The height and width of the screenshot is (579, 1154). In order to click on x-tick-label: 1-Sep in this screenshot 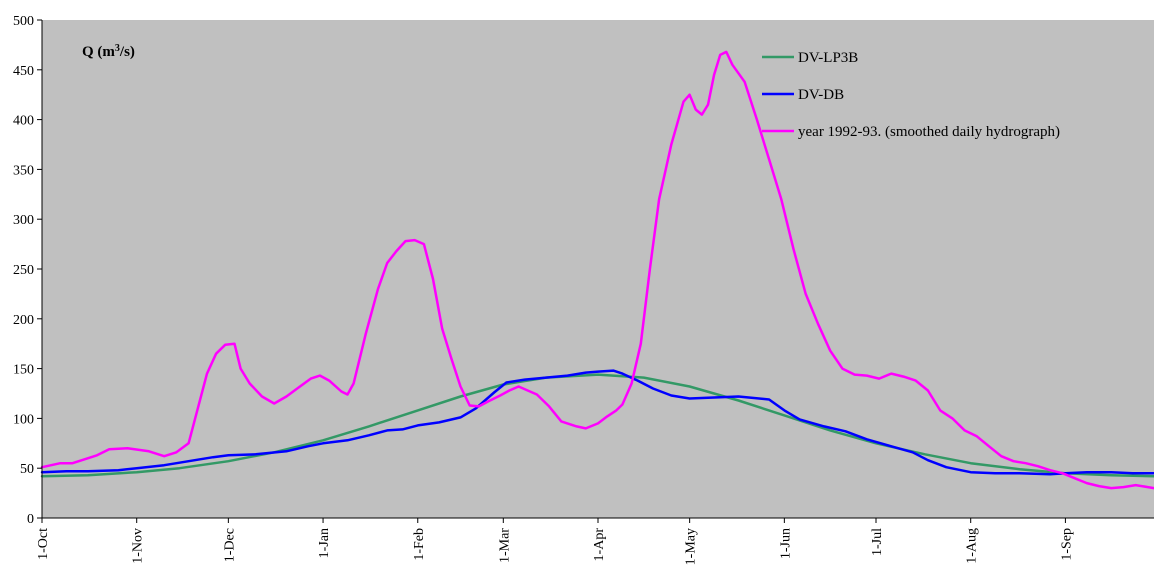, I will do `click(1066, 544)`.